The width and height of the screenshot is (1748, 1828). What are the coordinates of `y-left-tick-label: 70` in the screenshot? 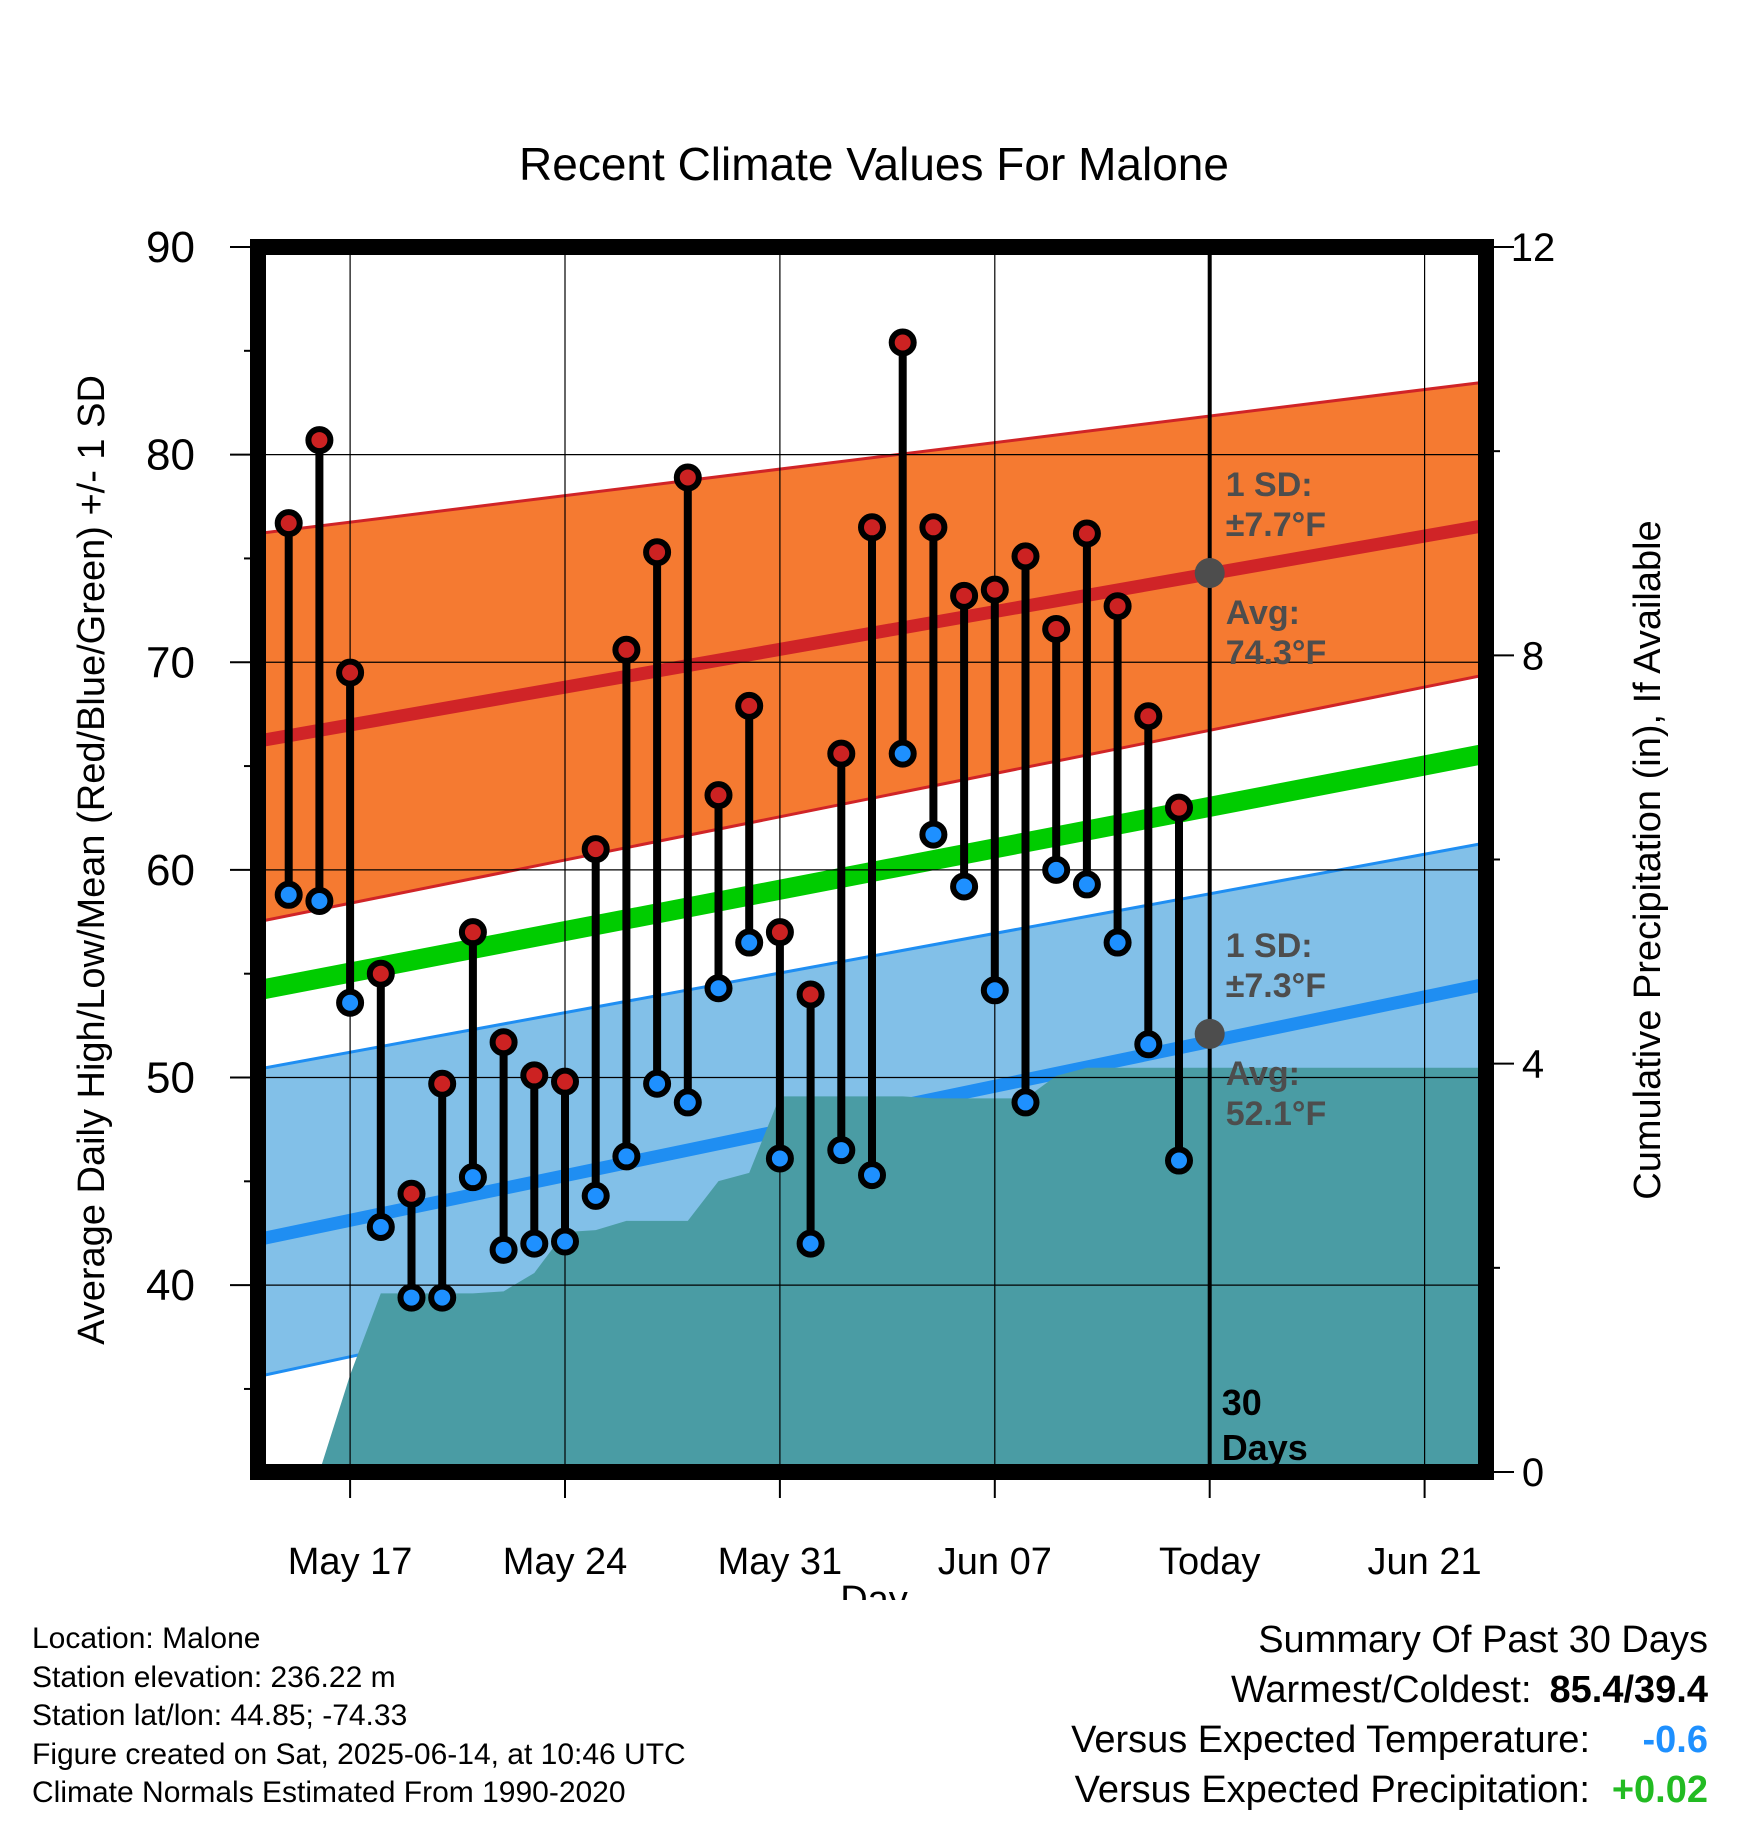 It's located at (170, 662).